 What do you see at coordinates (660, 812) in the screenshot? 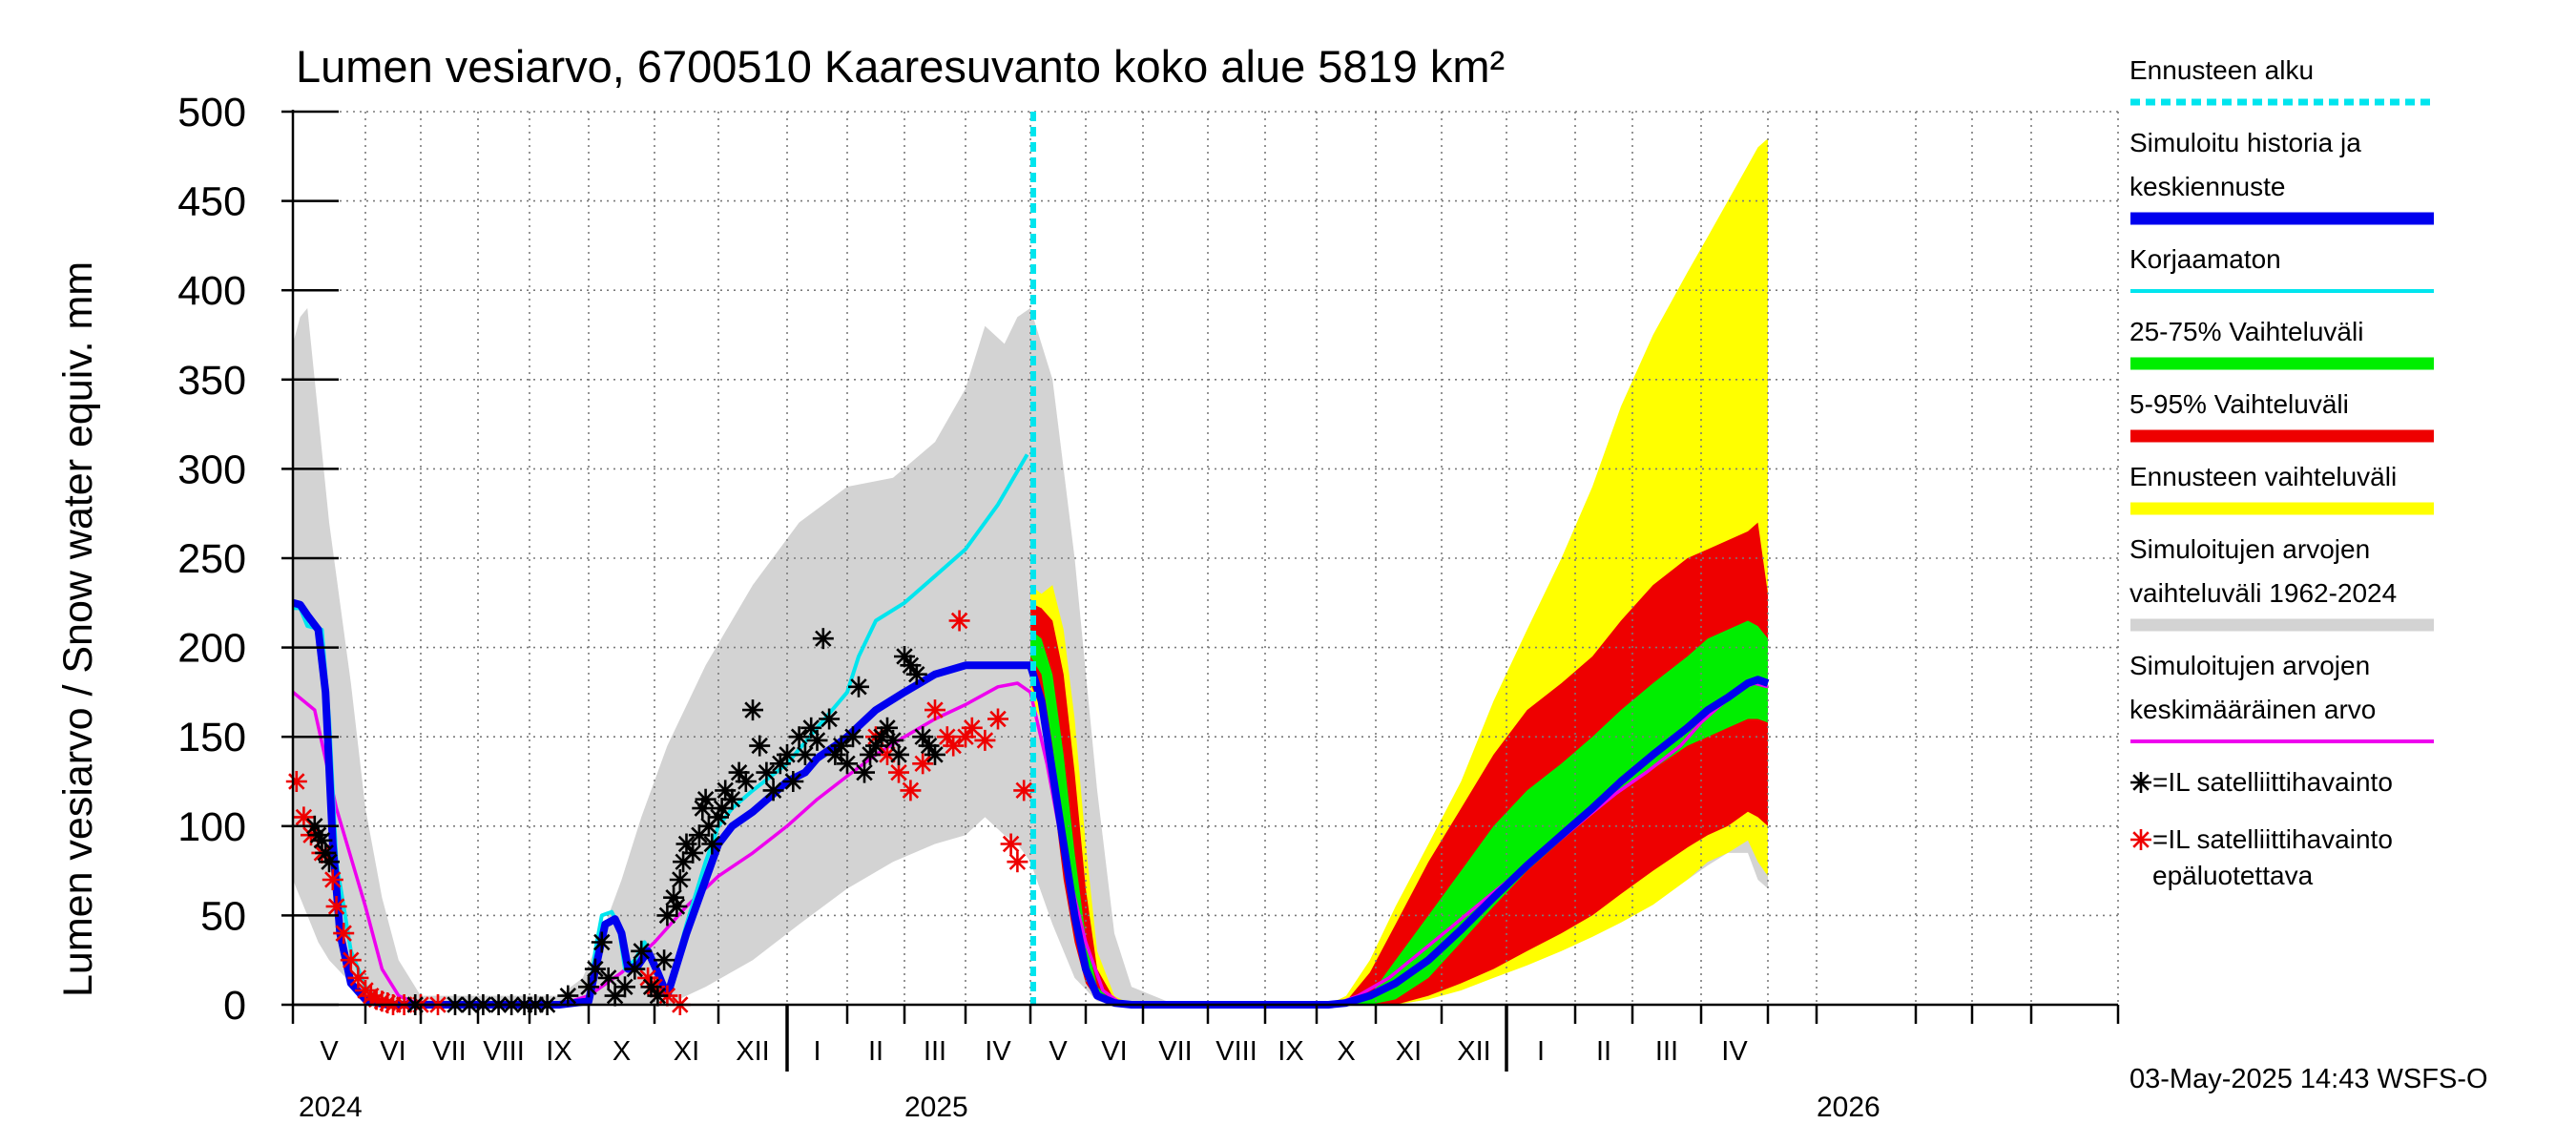
I see `observations-layer` at bounding box center [660, 812].